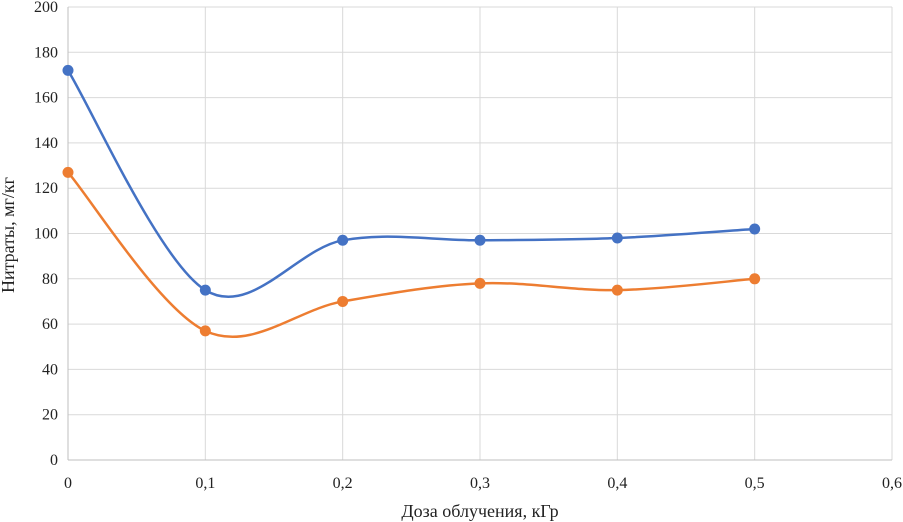 The height and width of the screenshot is (522, 903). I want to click on x-tick-label: 0,5, so click(755, 483).